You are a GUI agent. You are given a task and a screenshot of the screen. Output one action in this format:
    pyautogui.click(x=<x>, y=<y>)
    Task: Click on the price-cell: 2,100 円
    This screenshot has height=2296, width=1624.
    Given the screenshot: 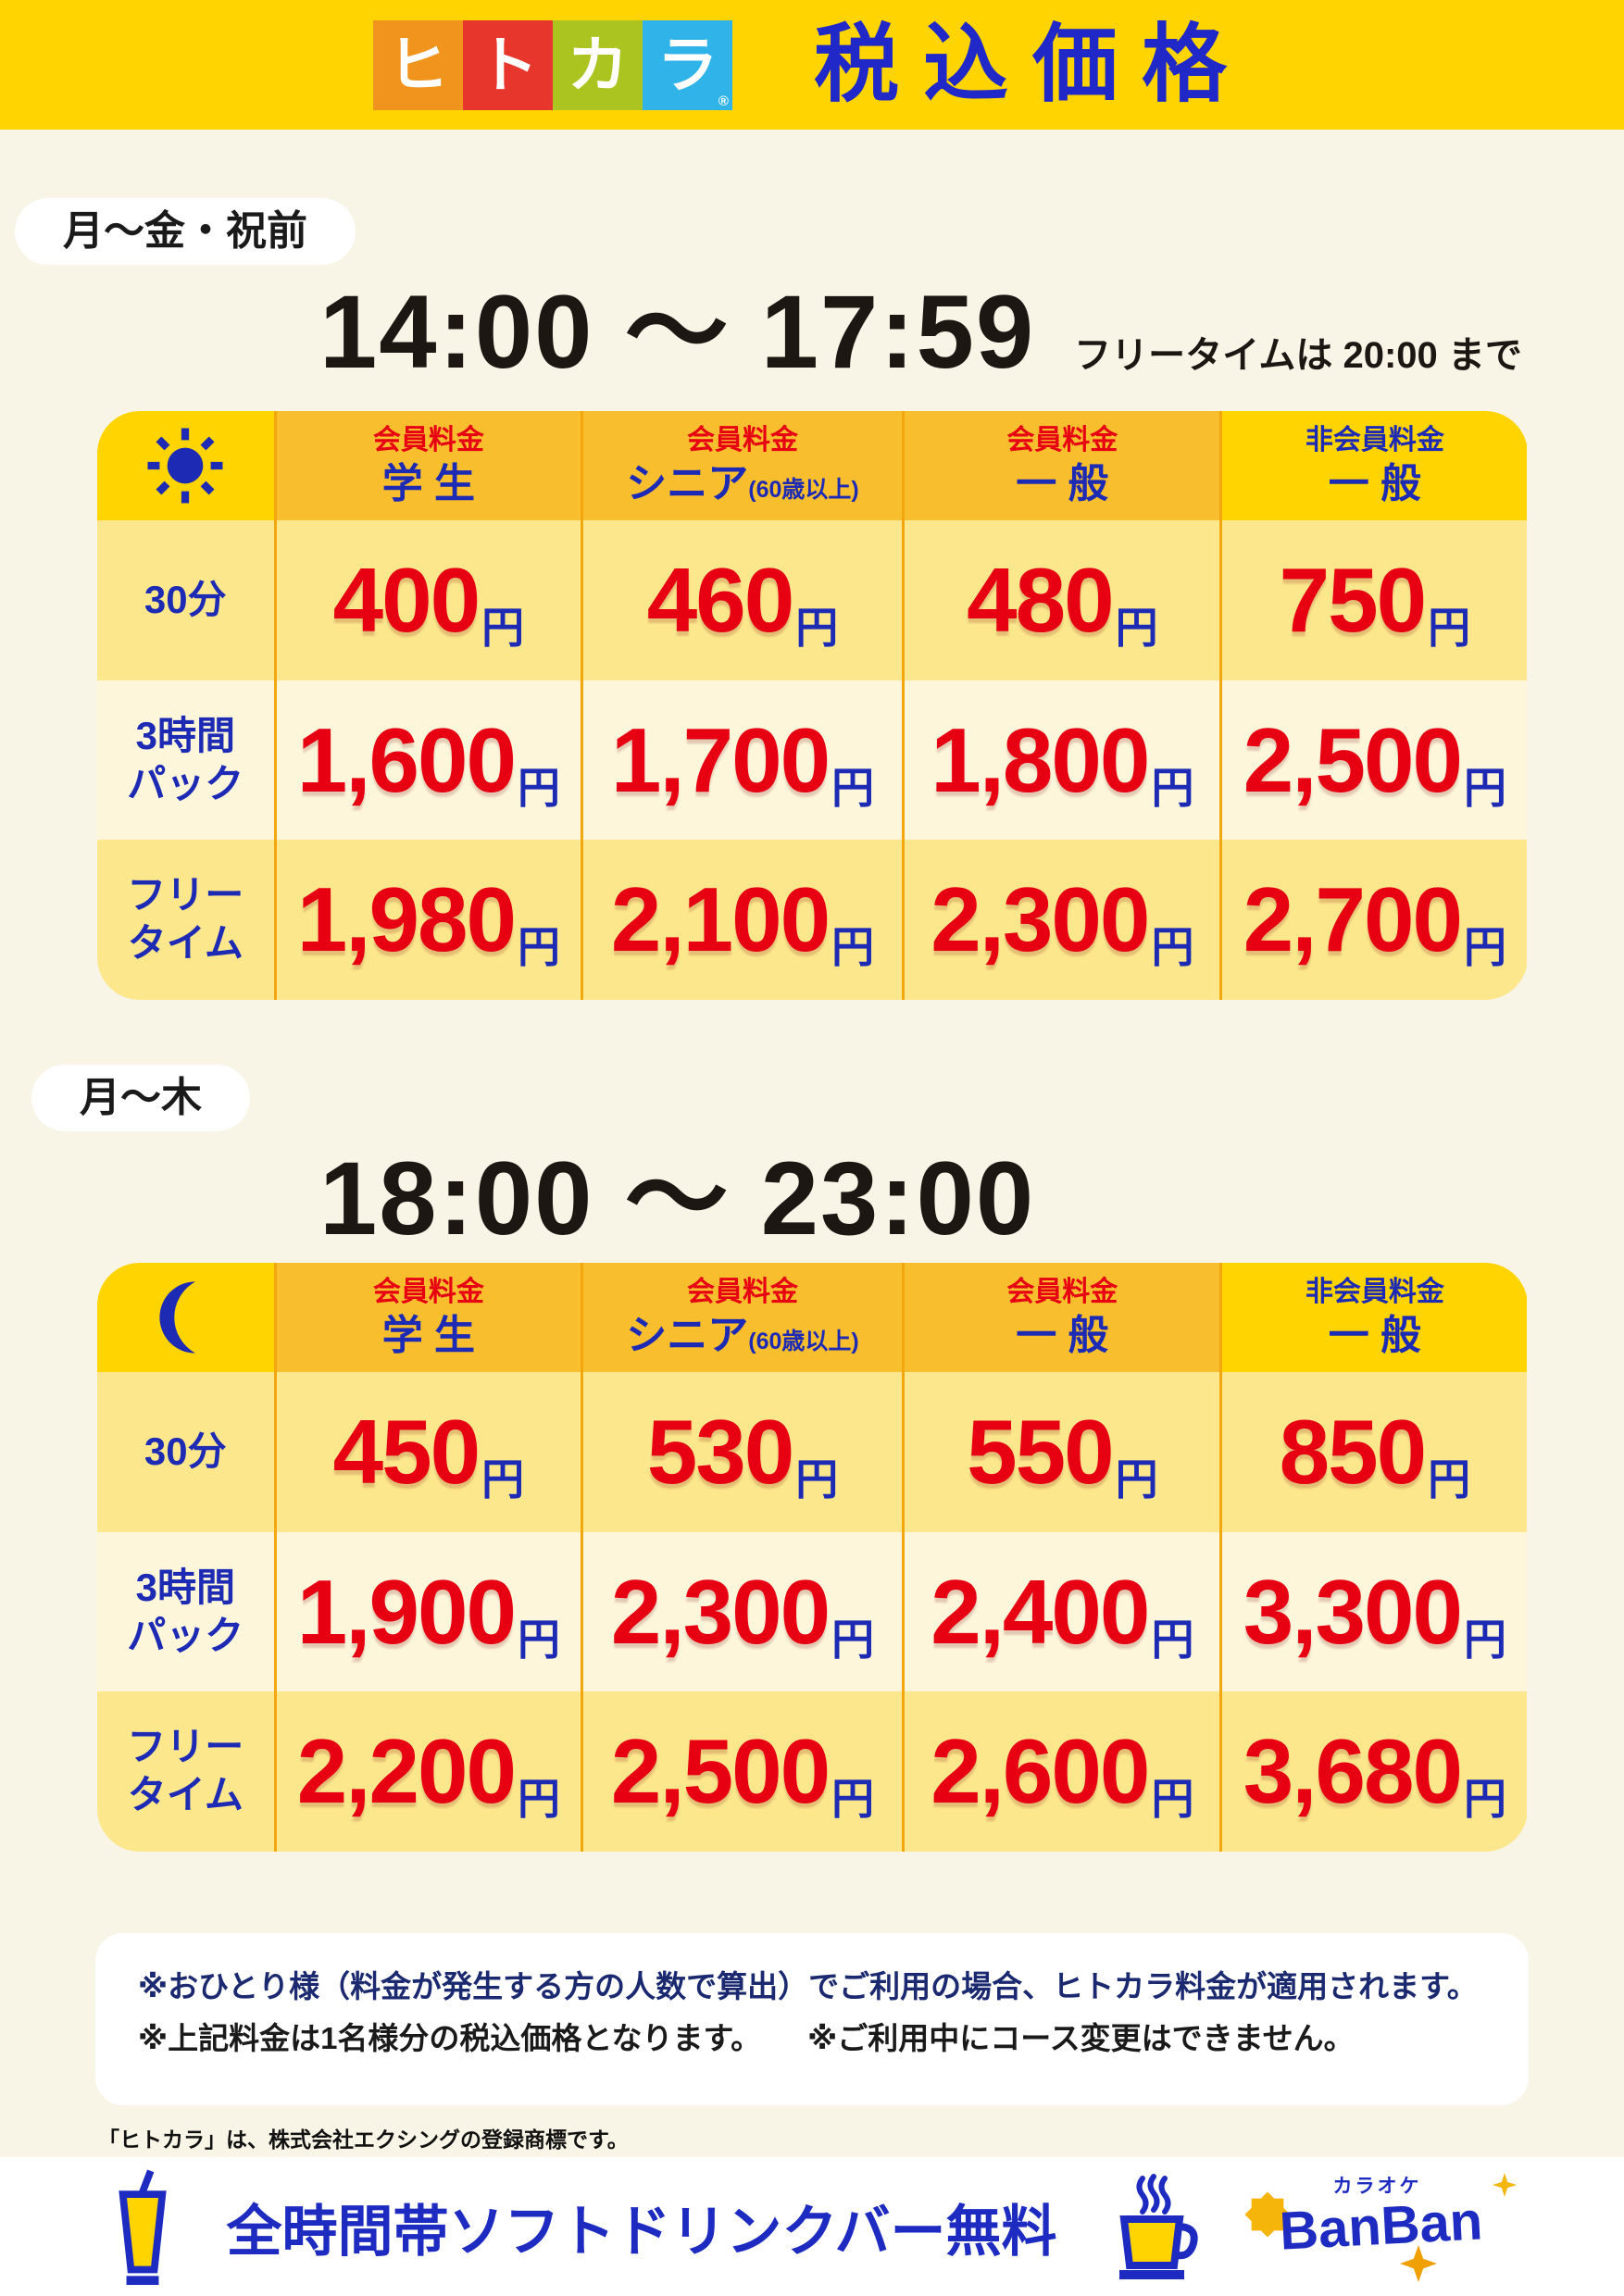 What is the action you would take?
    pyautogui.click(x=741, y=919)
    